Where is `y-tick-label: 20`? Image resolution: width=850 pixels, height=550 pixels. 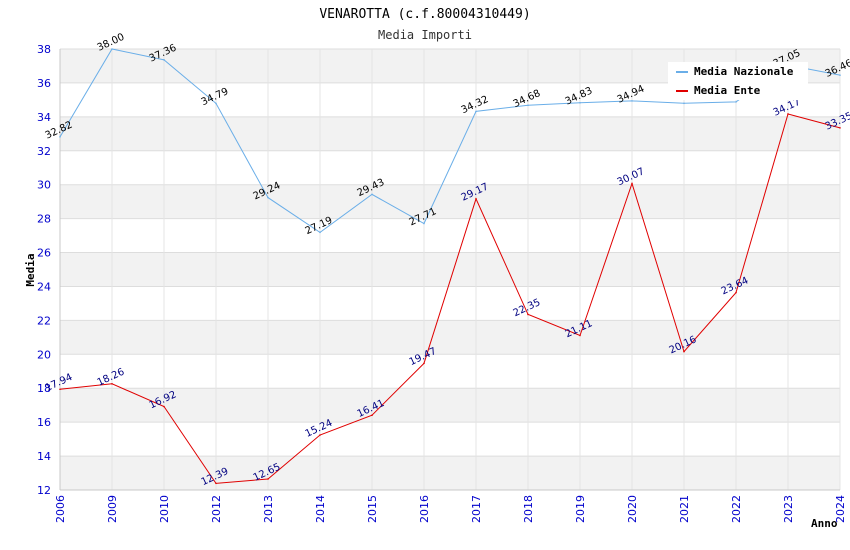 y-tick-label: 20 is located at coordinates (44, 354).